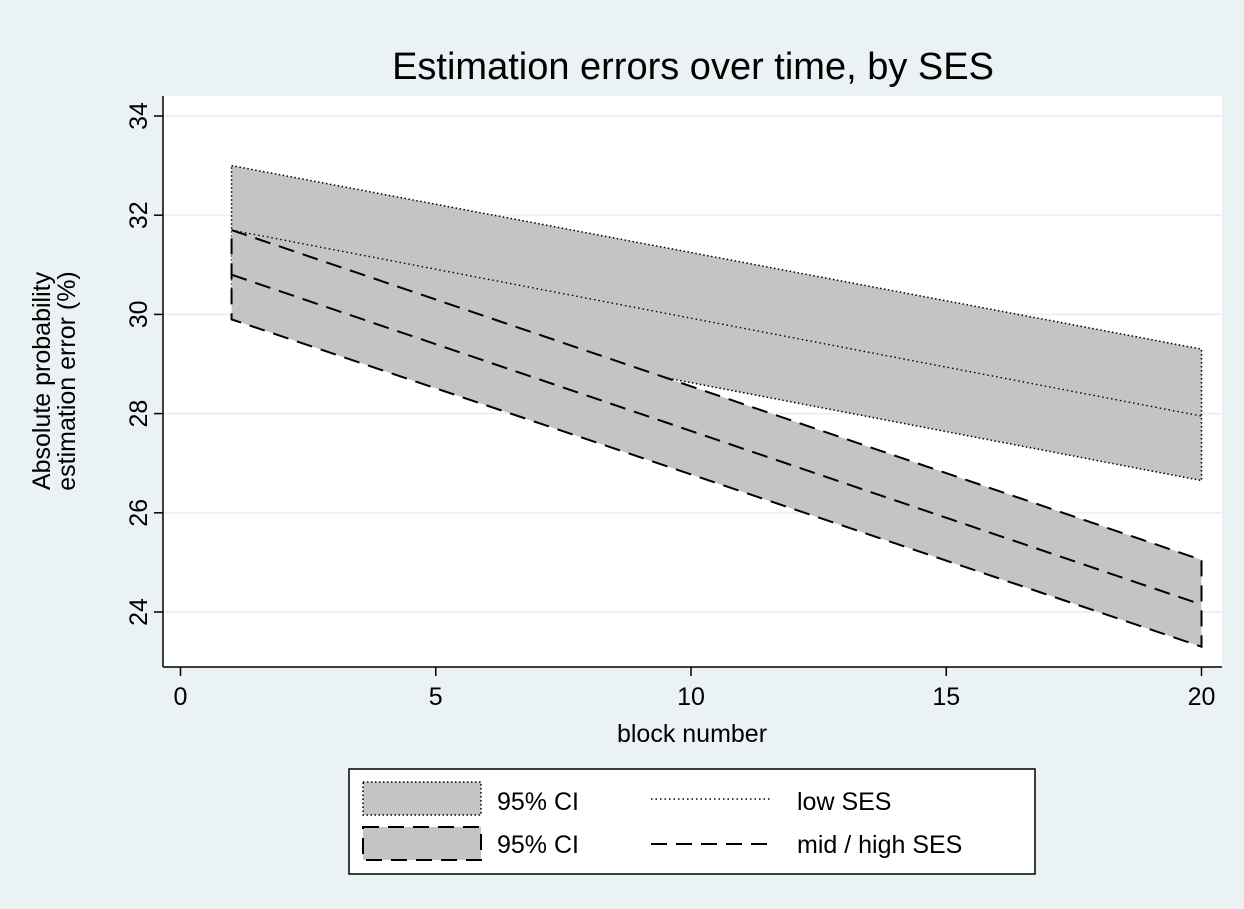 This screenshot has width=1244, height=909. Describe the element at coordinates (422, 798) in the screenshot. I see `legend-swatch-low-ses-ci` at that location.